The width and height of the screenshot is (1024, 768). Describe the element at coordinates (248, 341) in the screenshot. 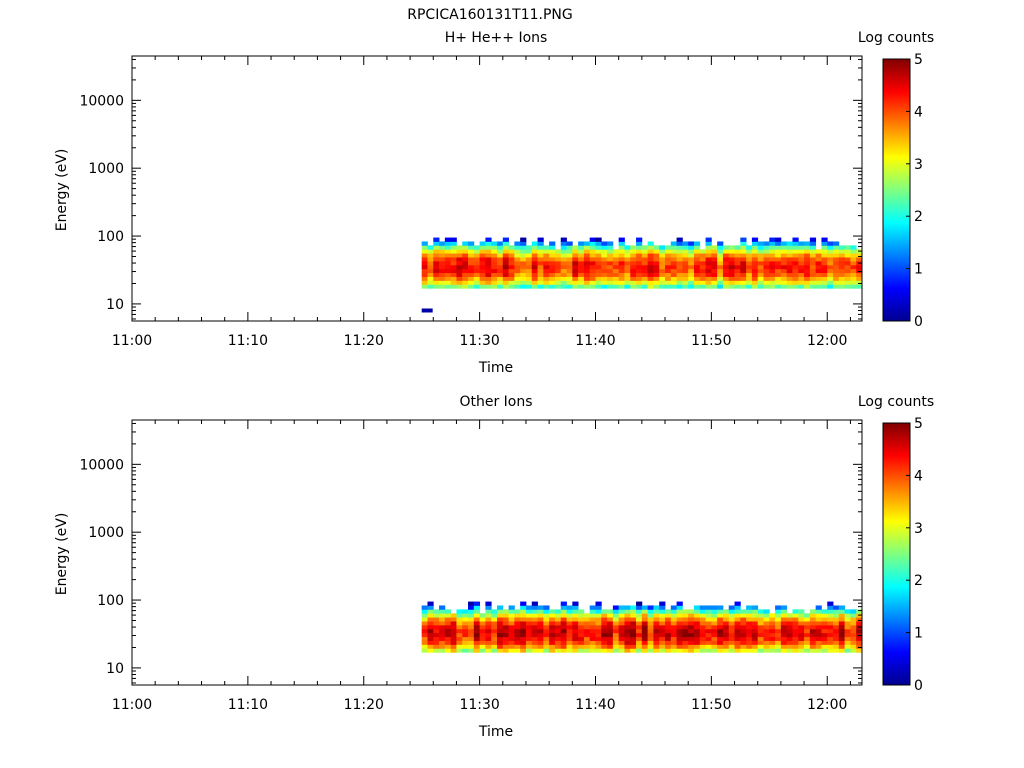

I see `x-tick-label: 11:10` at that location.